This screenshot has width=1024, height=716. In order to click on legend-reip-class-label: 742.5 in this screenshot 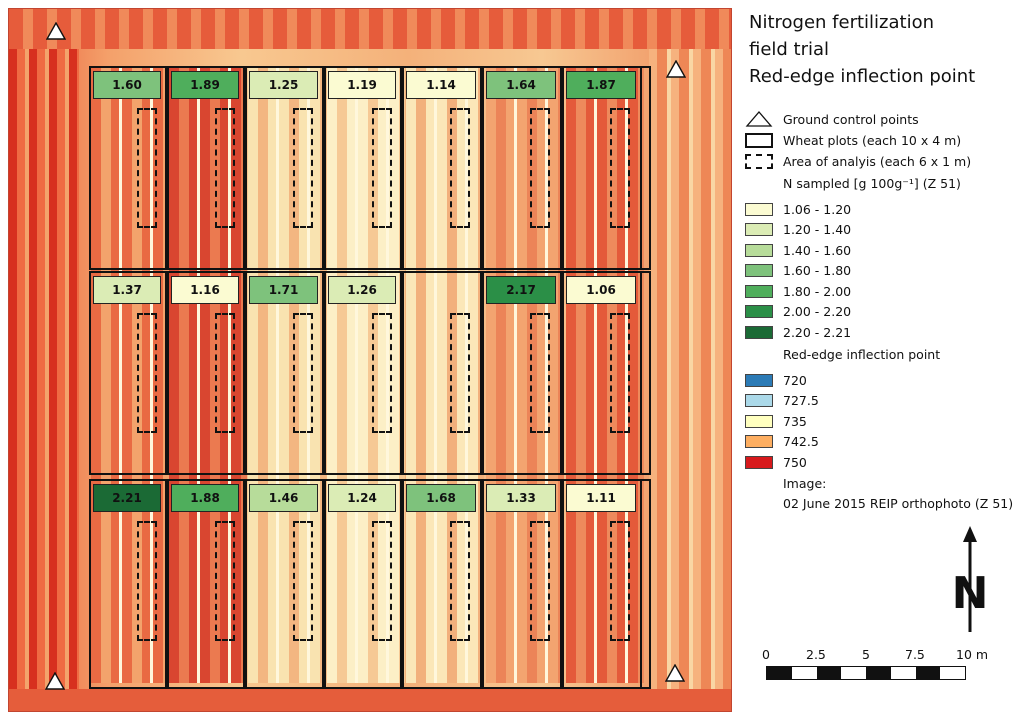, I will do `click(801, 441)`.